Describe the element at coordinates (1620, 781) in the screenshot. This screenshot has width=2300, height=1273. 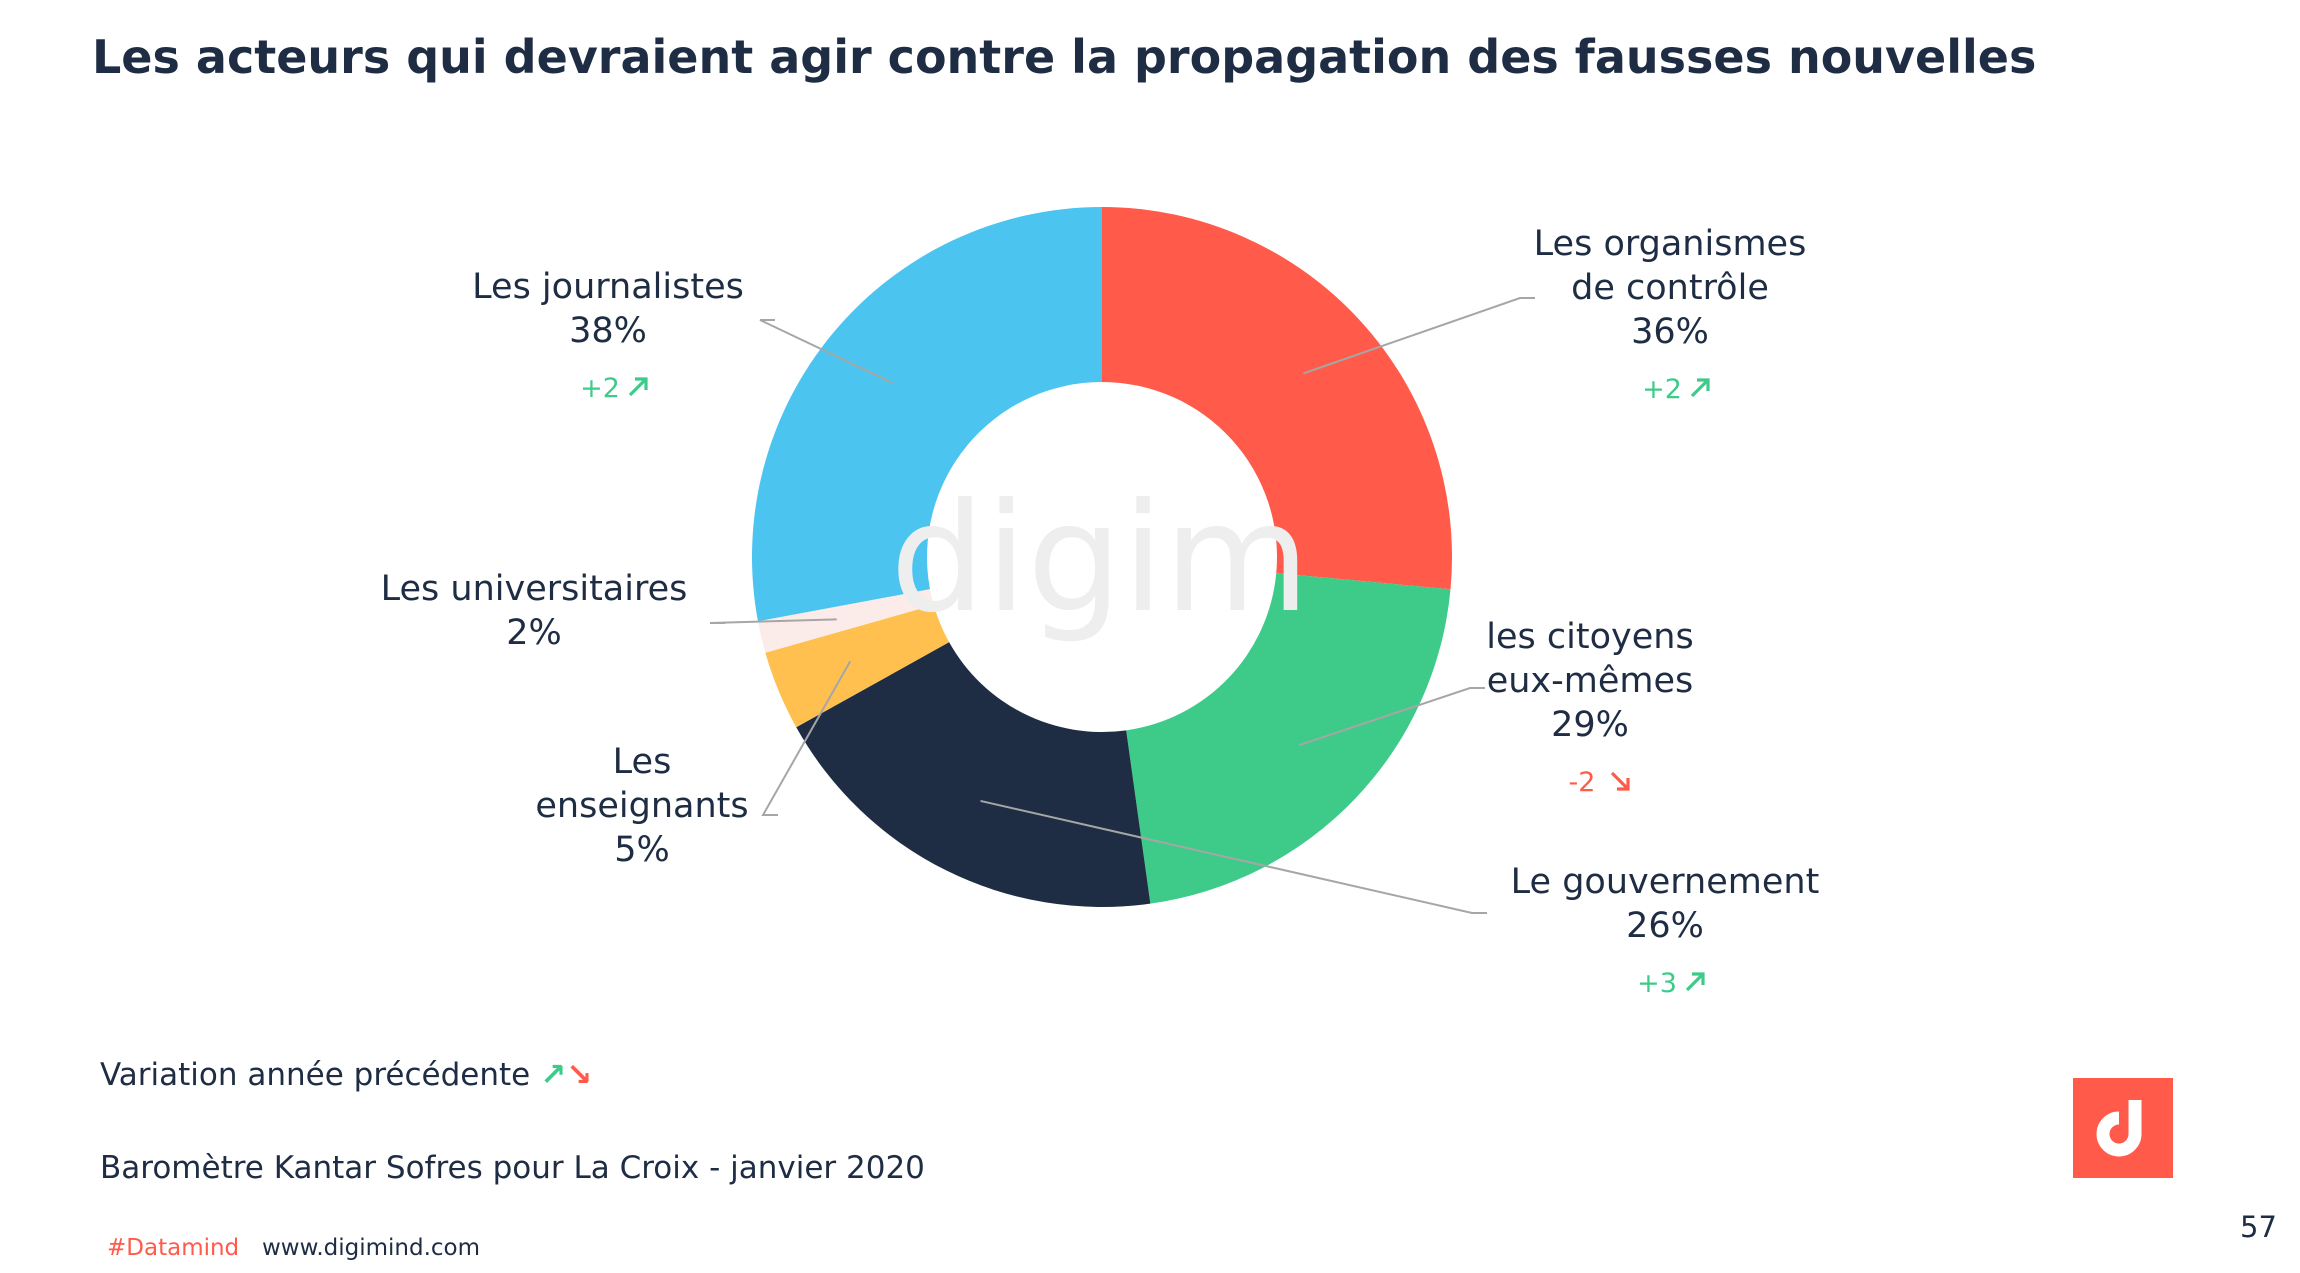
I see `arrow-down-right-icon` at that location.